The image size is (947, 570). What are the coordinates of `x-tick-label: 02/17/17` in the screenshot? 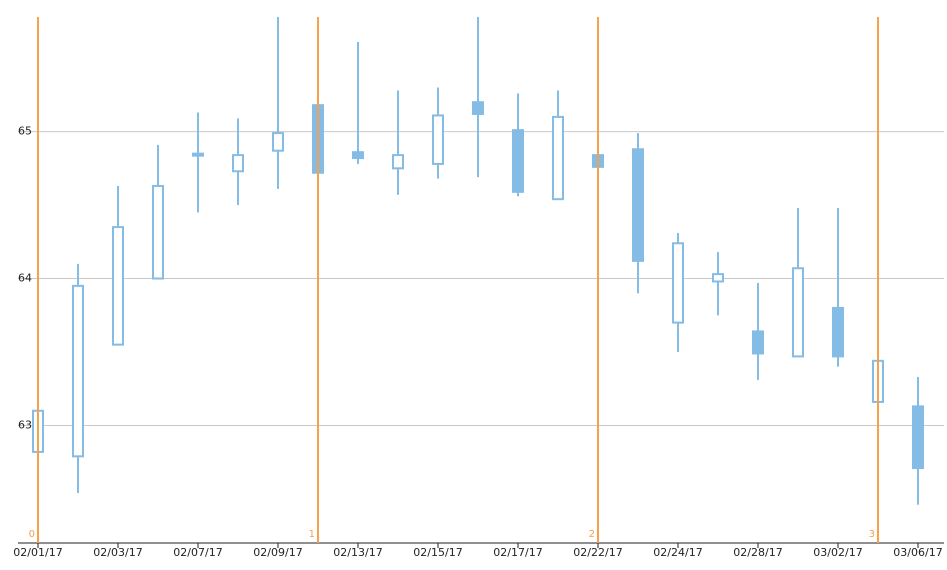 It's located at (517, 552).